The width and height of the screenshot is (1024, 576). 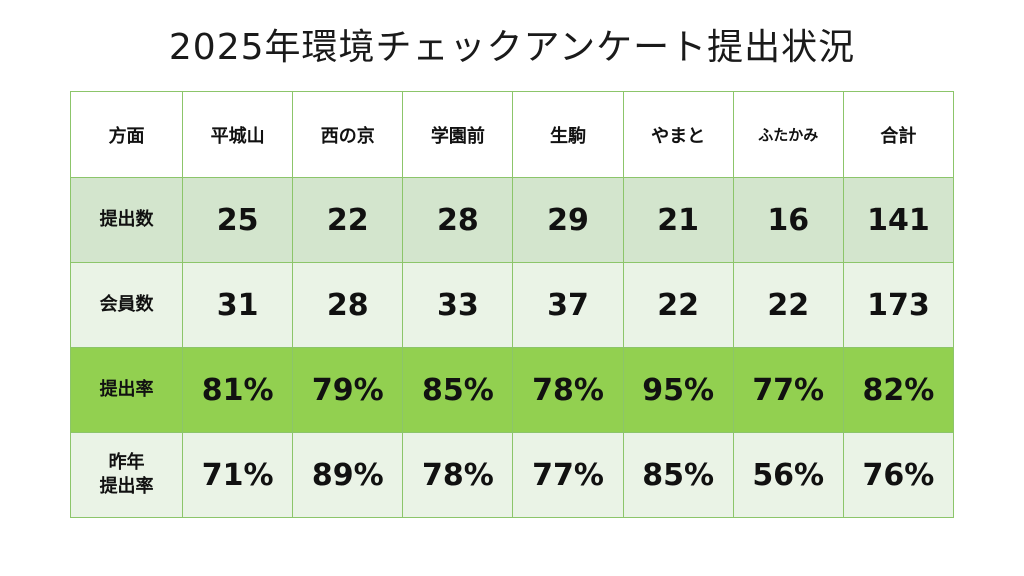 What do you see at coordinates (568, 134) in the screenshot?
I see `header-ikoma: 生駒` at bounding box center [568, 134].